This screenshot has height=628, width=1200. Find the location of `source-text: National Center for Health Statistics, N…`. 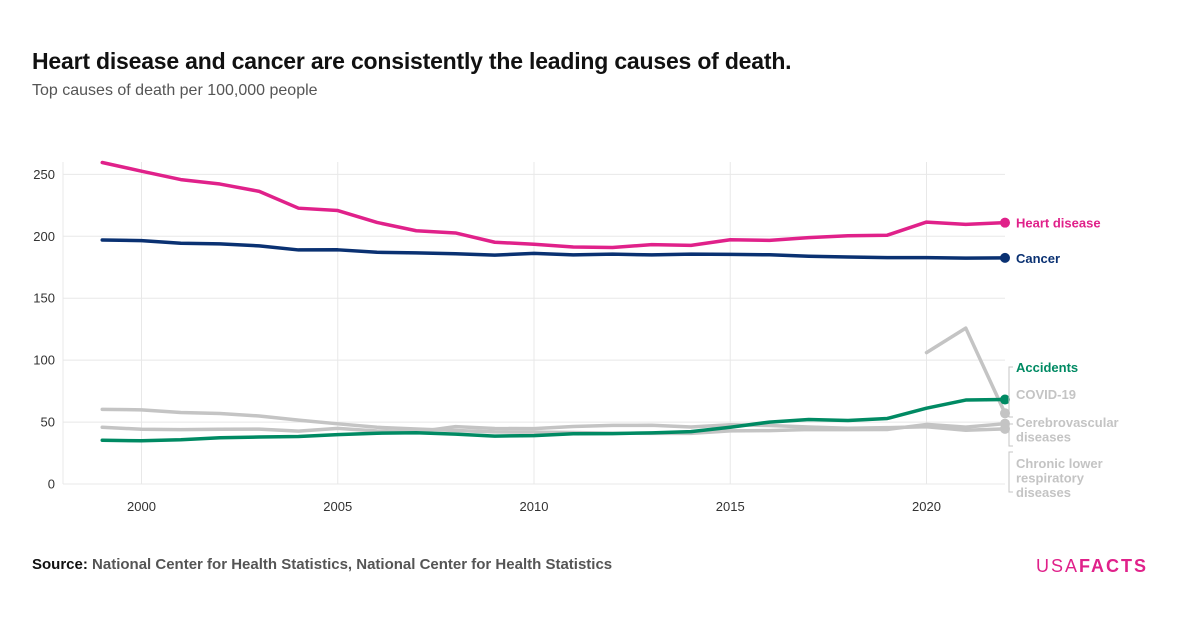

source-text: National Center for Health Statistics, N… is located at coordinates (352, 564).